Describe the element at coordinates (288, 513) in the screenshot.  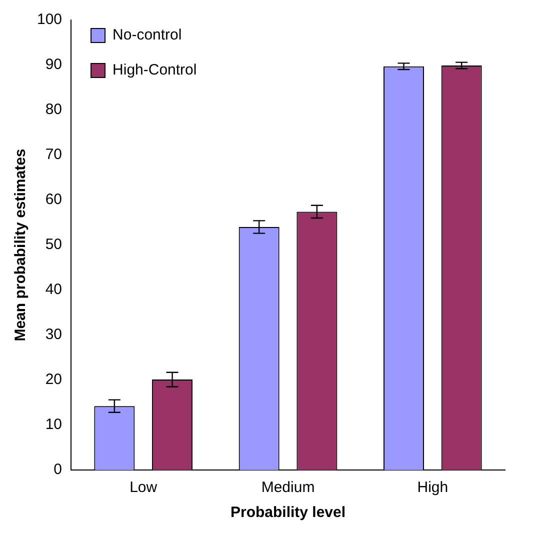
I see `x-axis-title: Probability level` at that location.